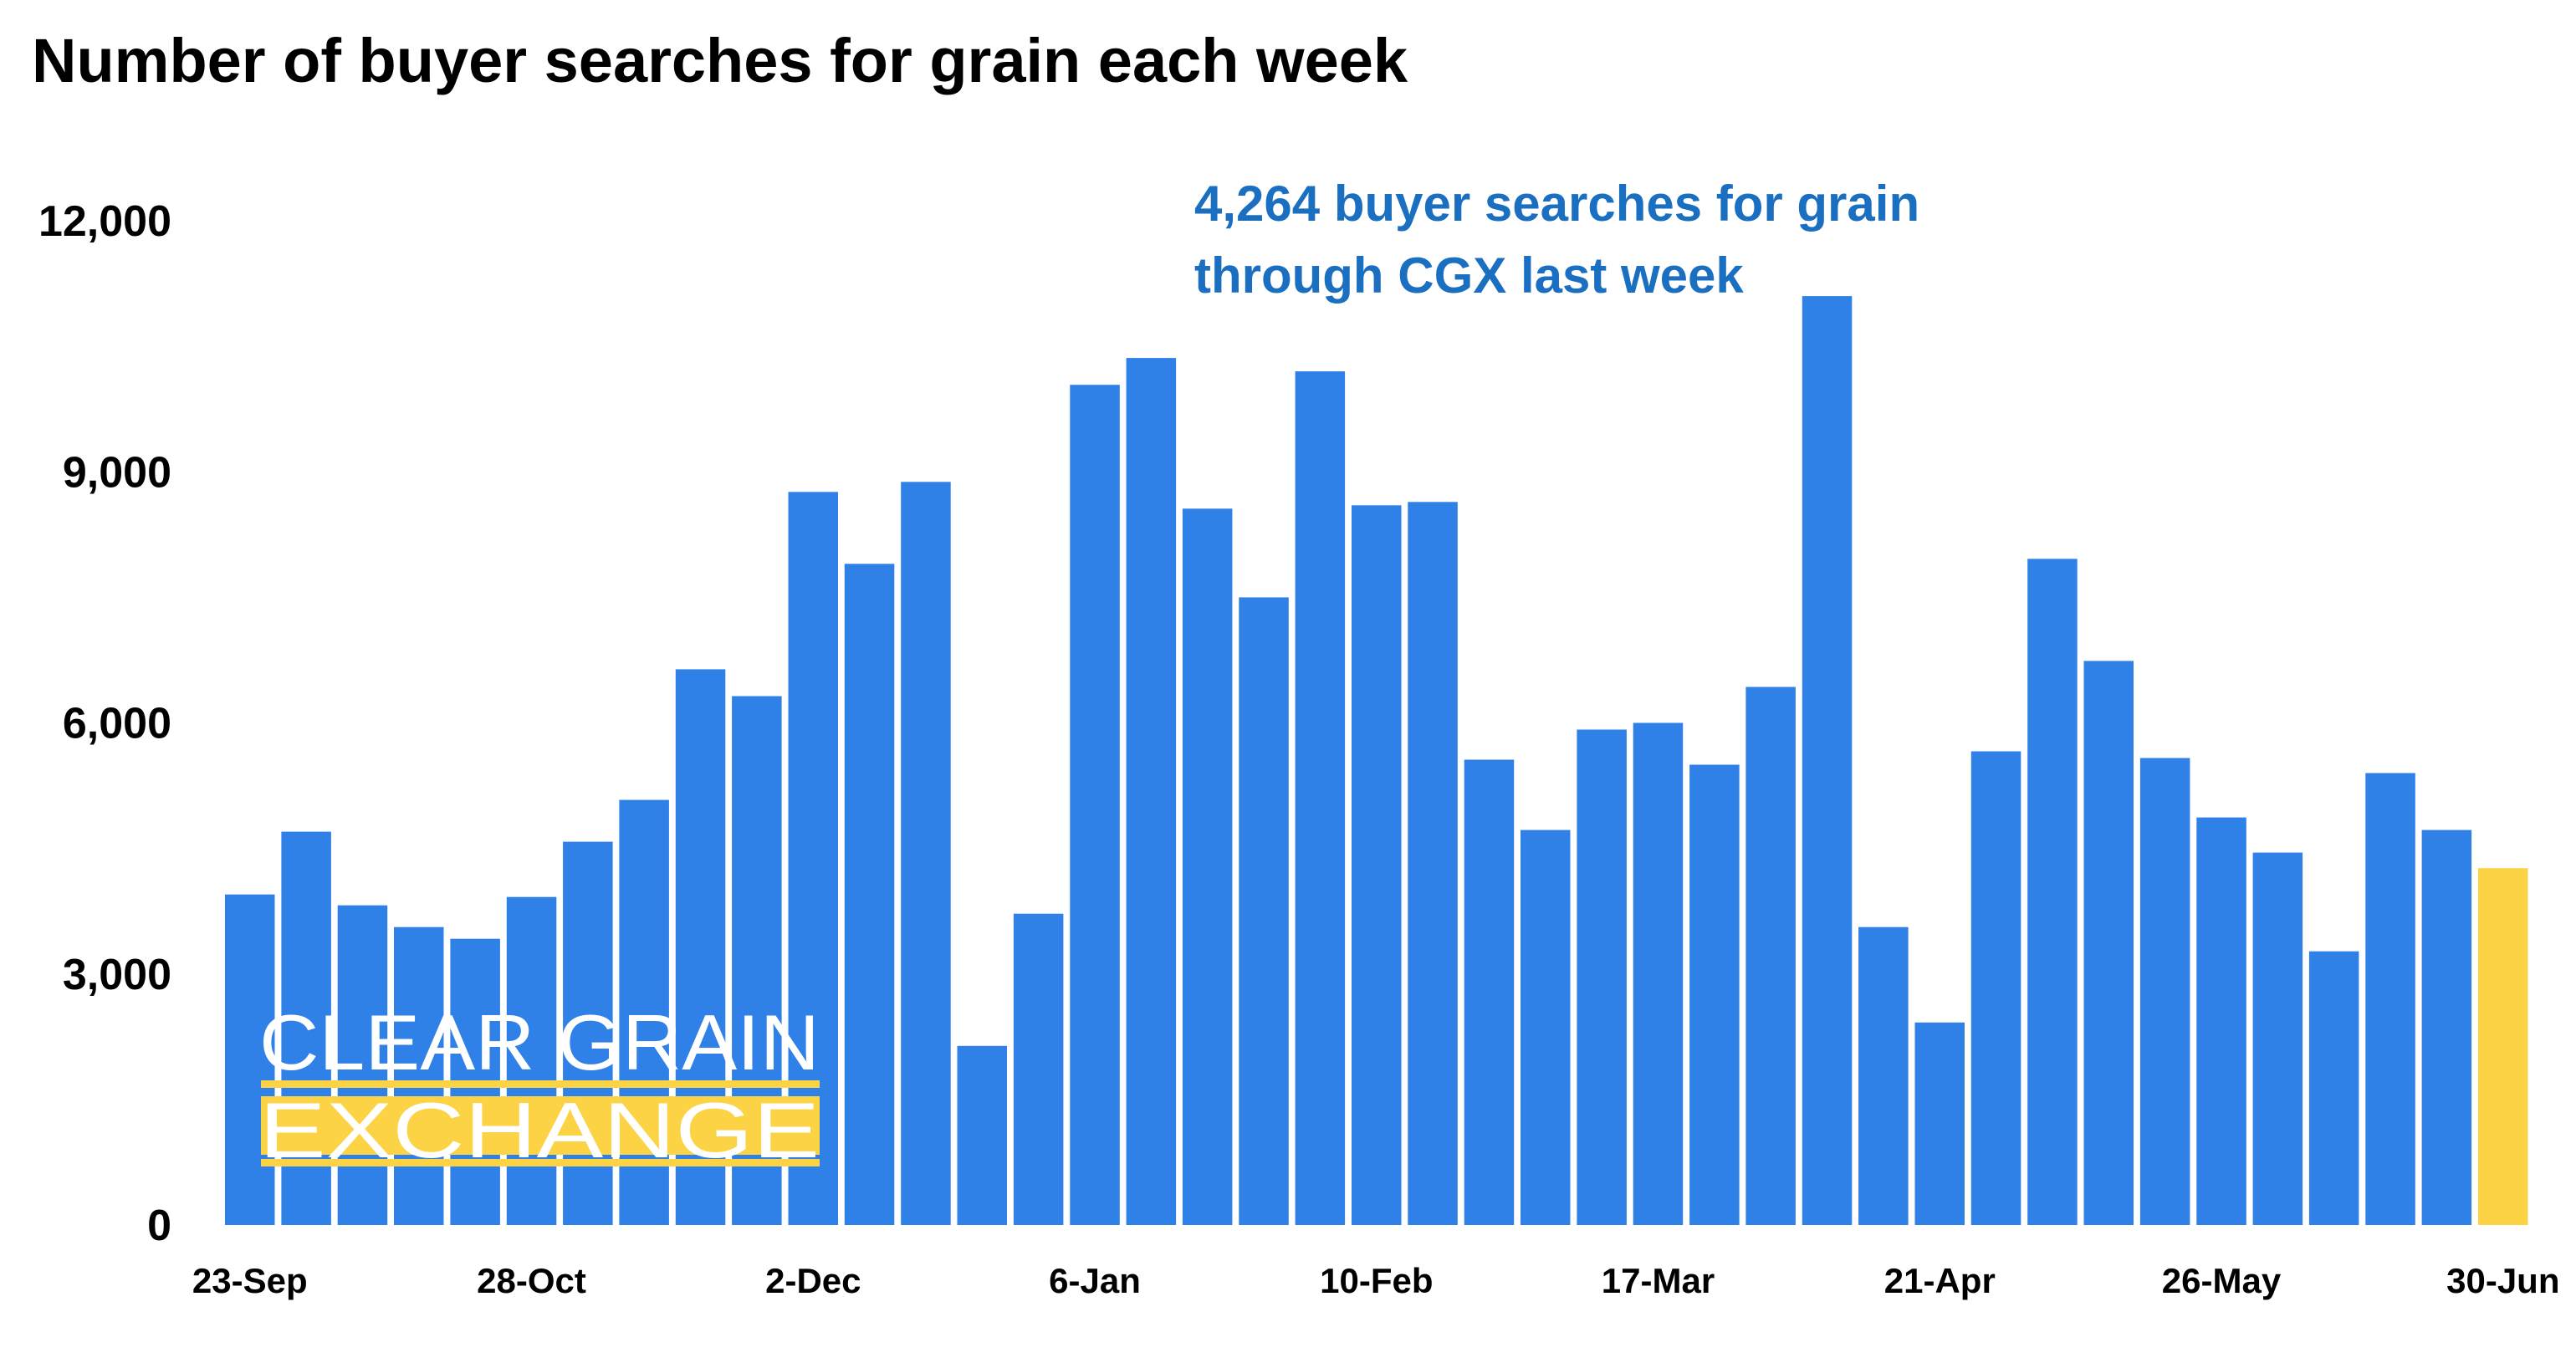  What do you see at coordinates (250, 1280) in the screenshot?
I see `x-tick-label: 23-Sep` at bounding box center [250, 1280].